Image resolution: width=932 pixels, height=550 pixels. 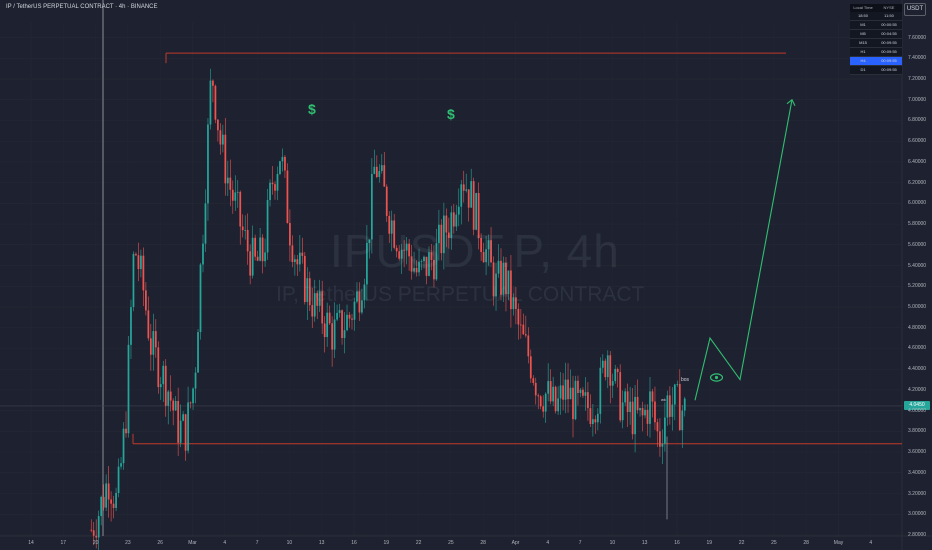 I want to click on timeframe-row-m1: M1 00:00:55, so click(x=876, y=25).